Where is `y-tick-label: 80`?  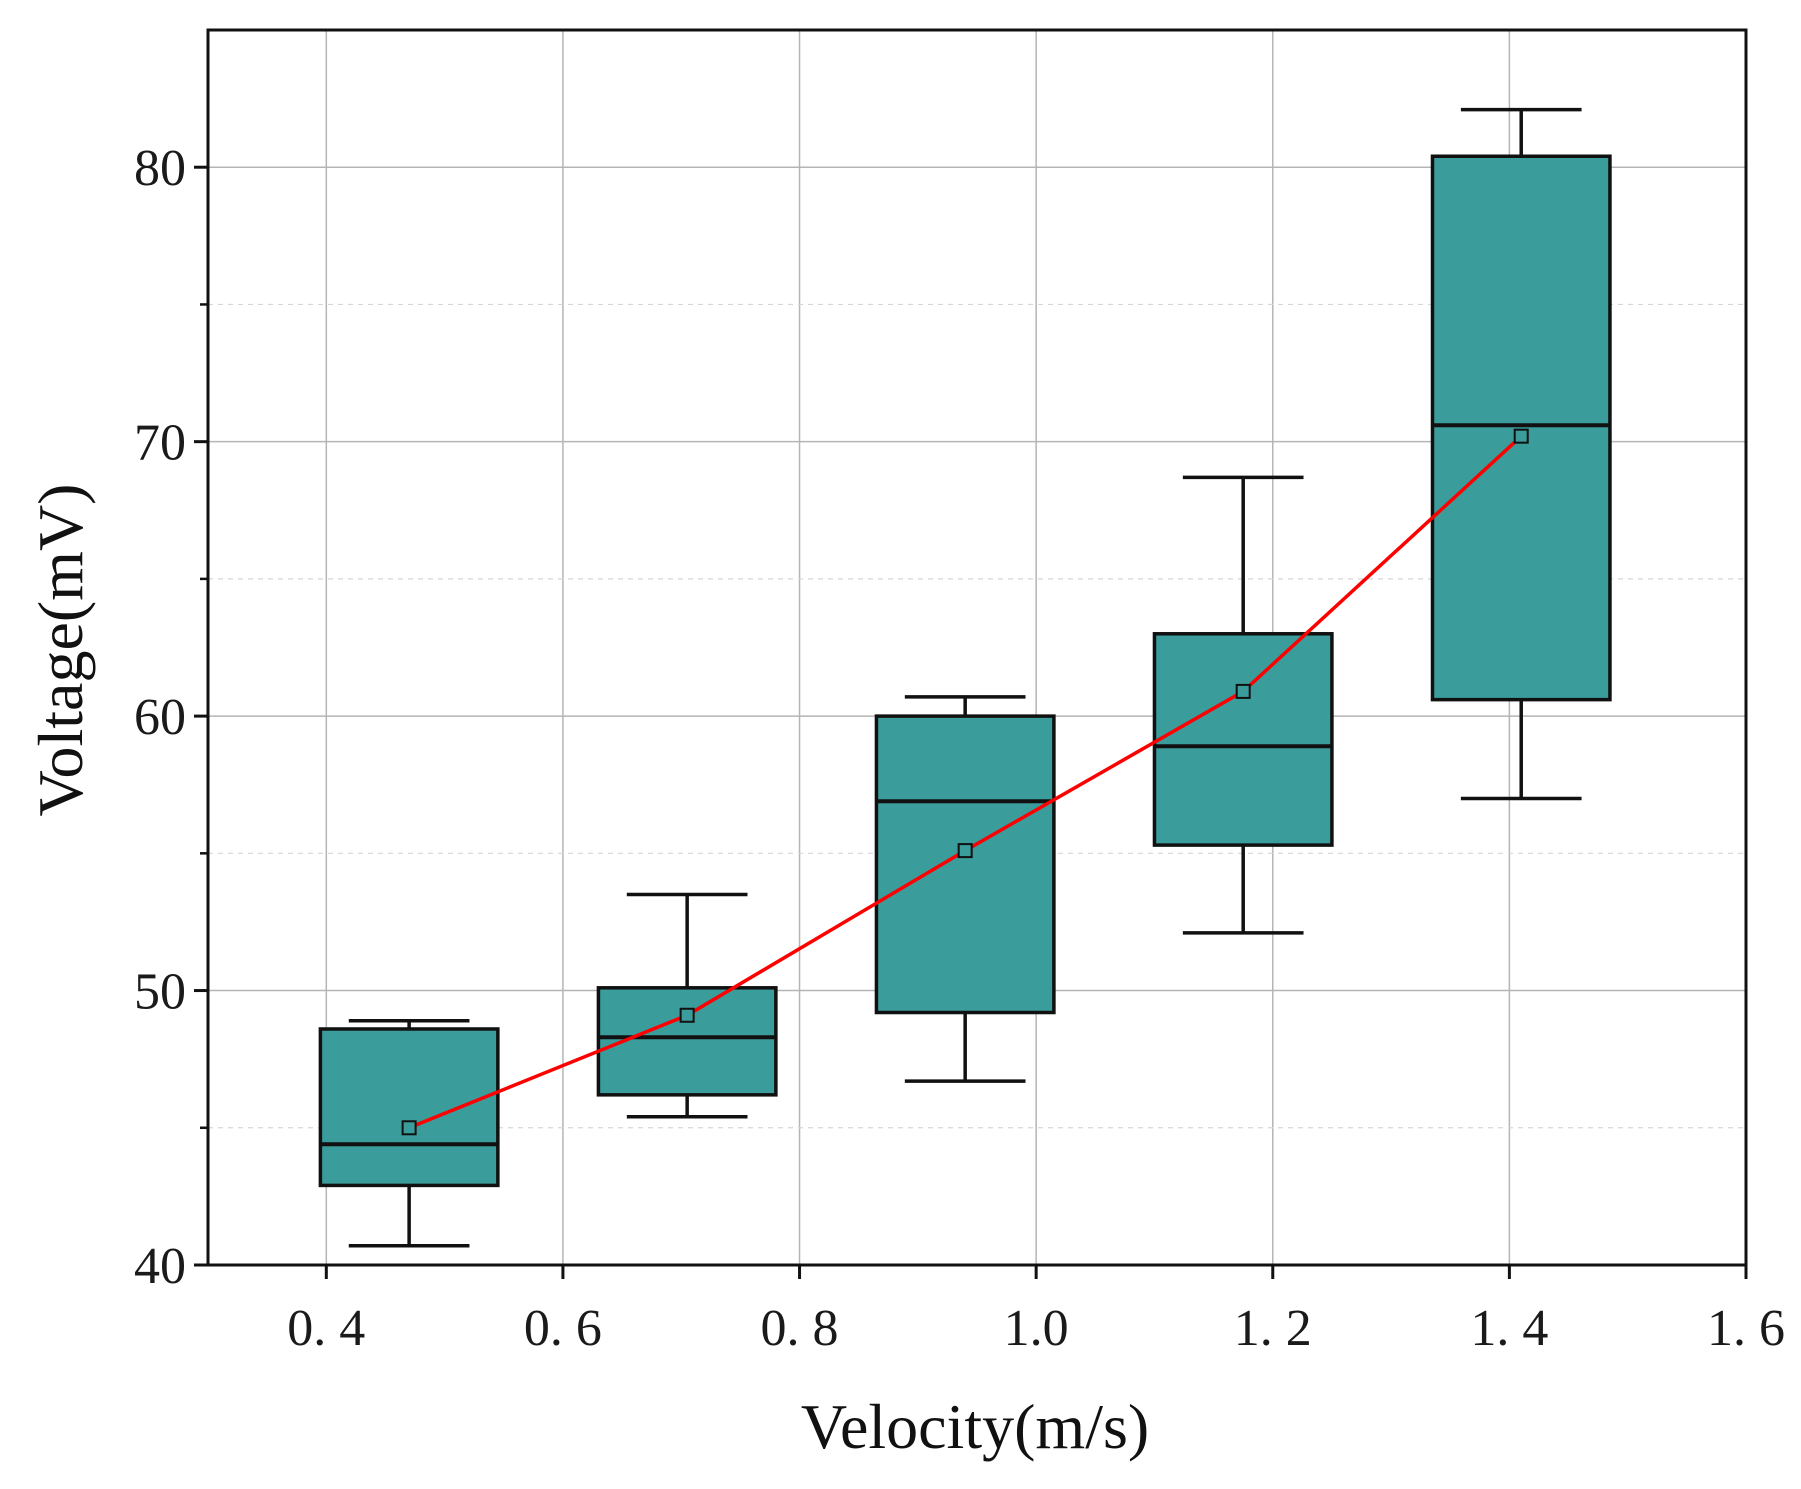
y-tick-label: 80 is located at coordinates (160, 168).